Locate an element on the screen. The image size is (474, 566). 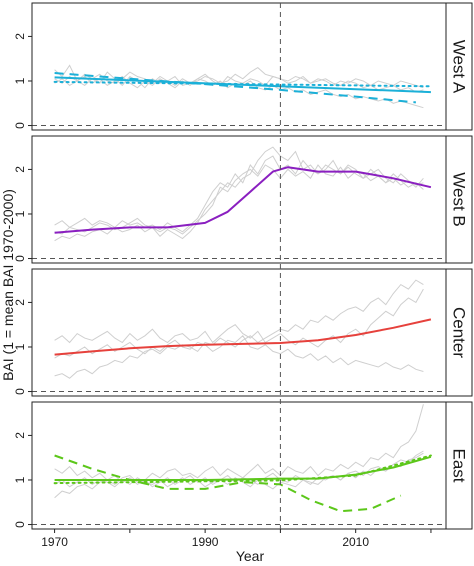
panel-label: West A is located at coordinates (459, 67).